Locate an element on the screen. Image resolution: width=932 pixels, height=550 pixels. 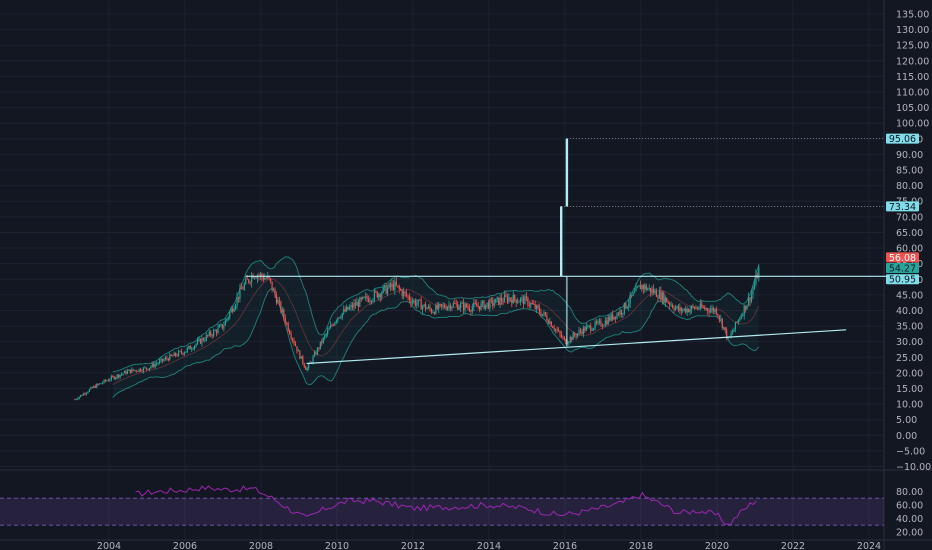
price-tag-label: 95.06 is located at coordinates (902, 139).